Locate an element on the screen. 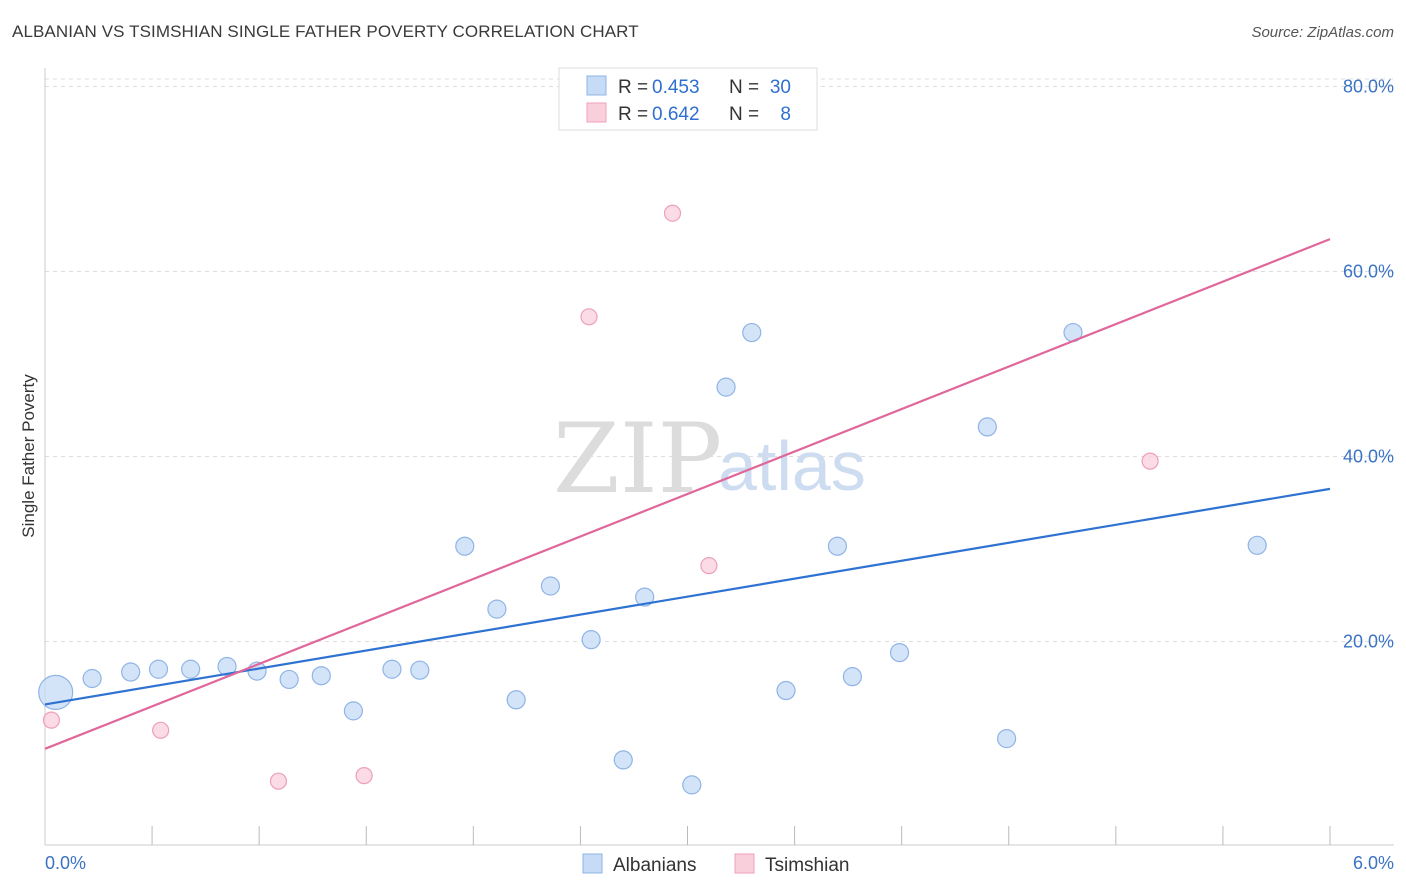 Image resolution: width=1406 pixels, height=892 pixels. bottom-legend-label-albanians: Albanians is located at coordinates (654, 865).